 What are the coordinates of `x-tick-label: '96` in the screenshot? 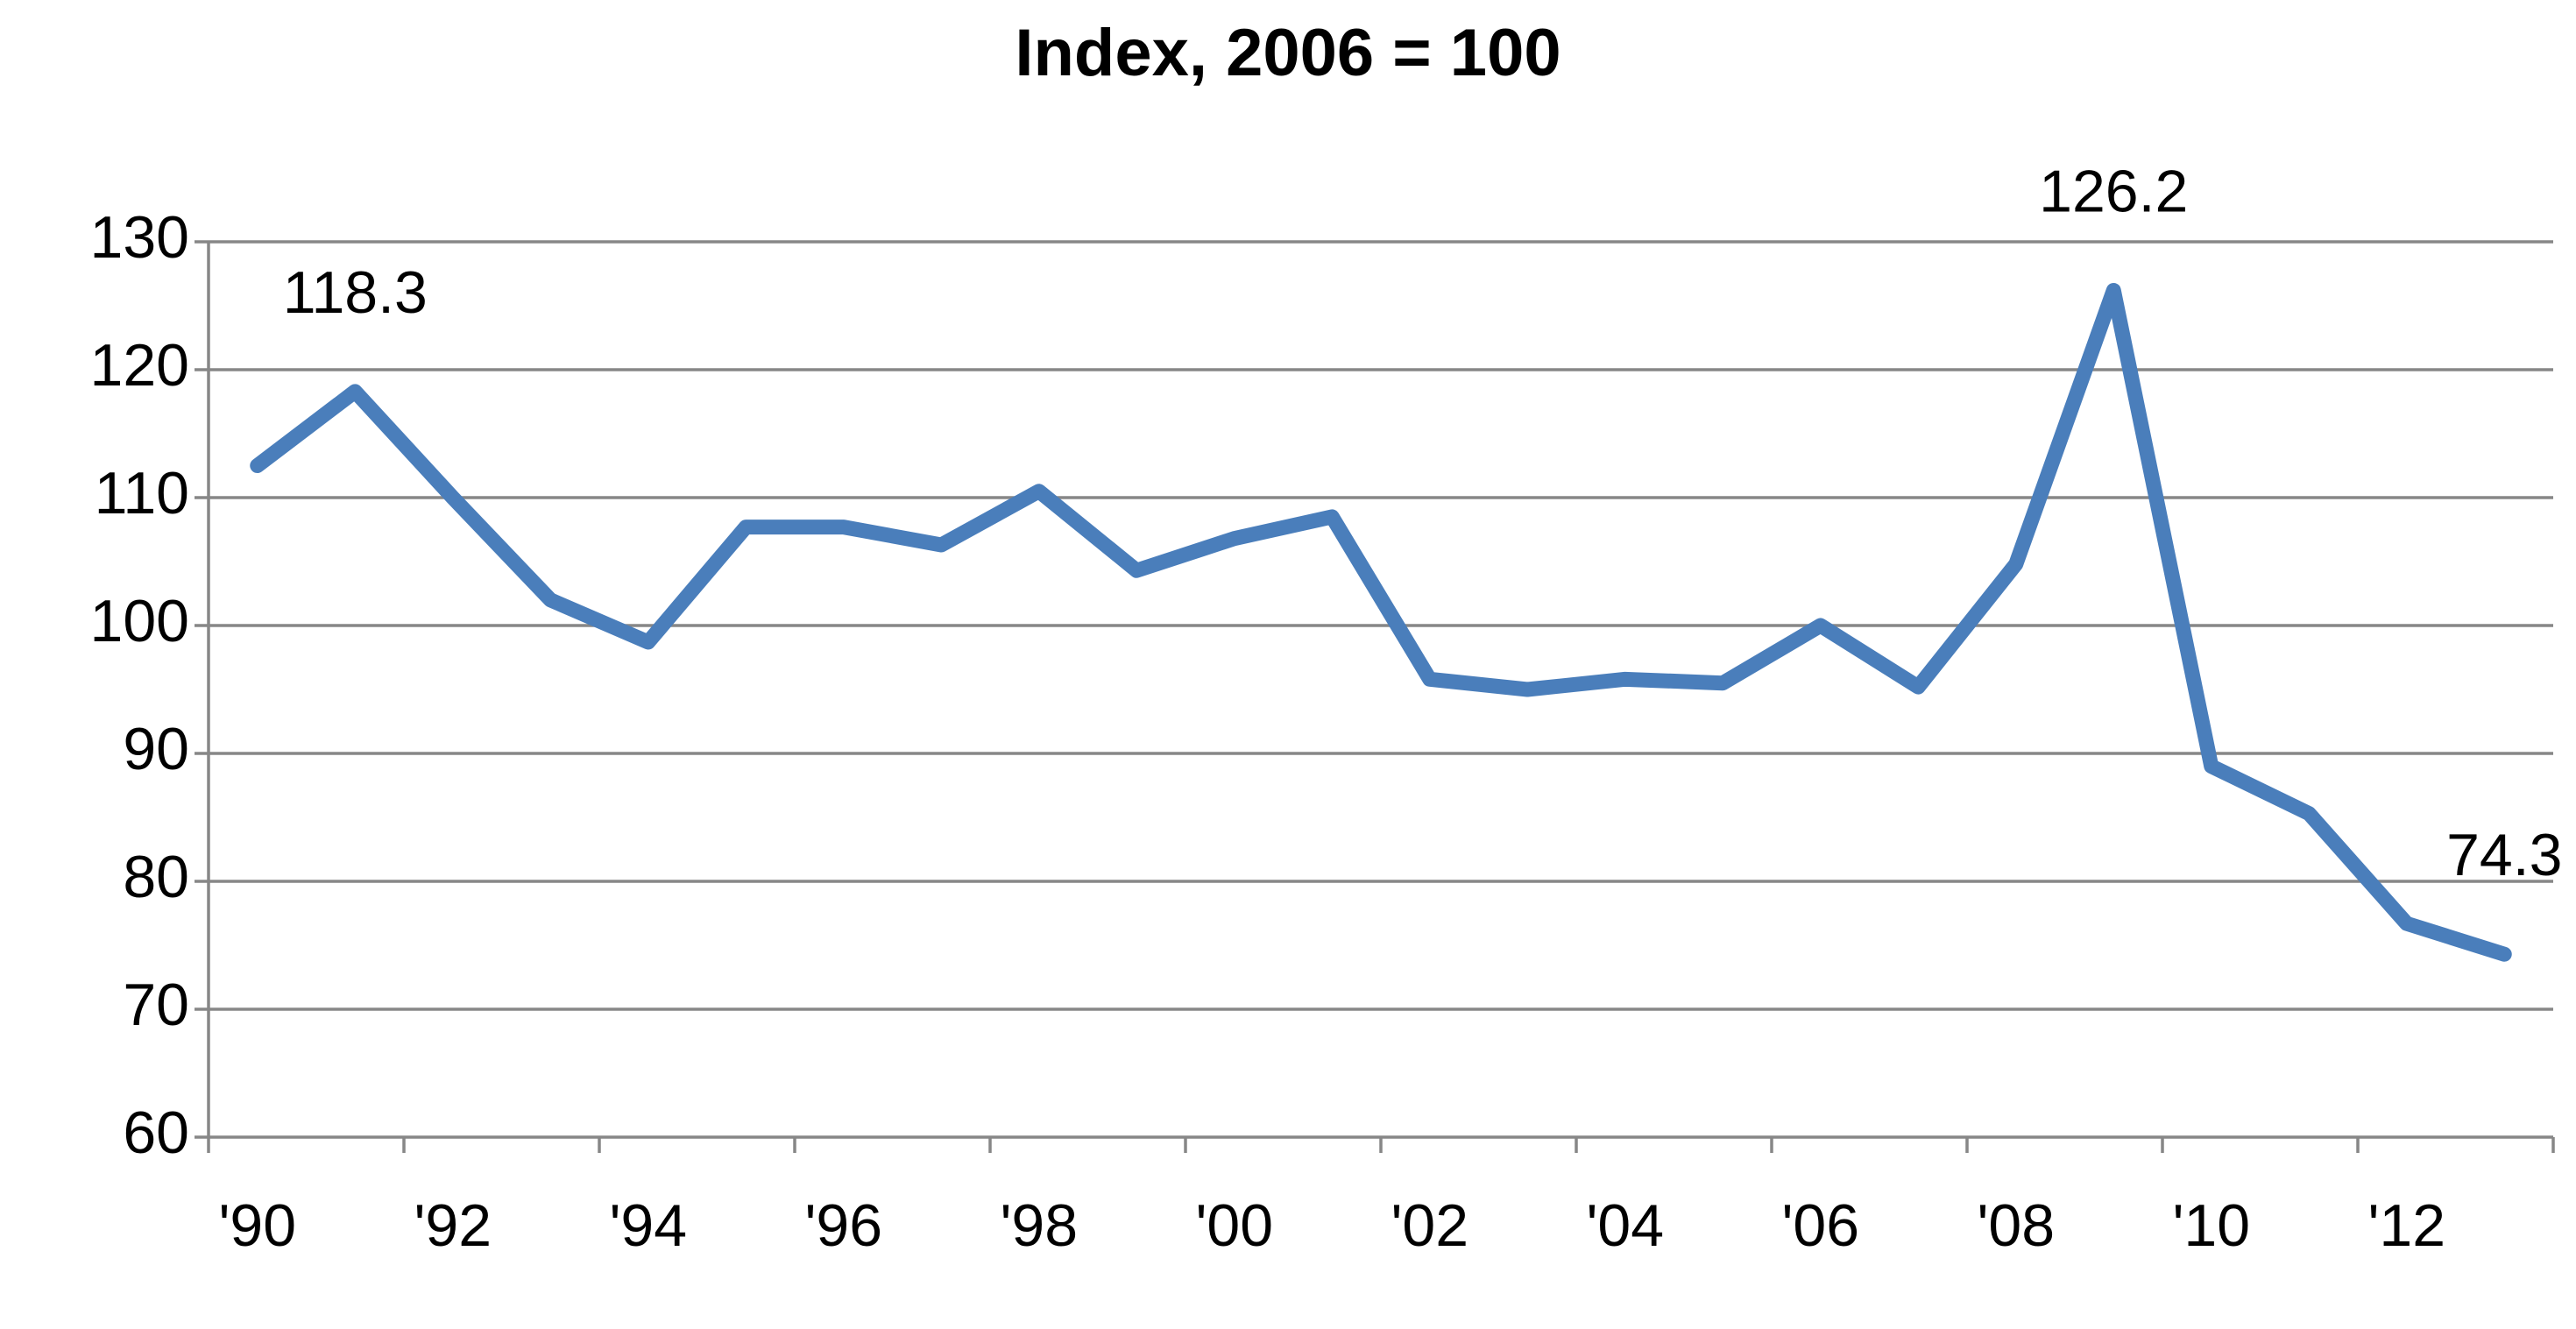 It's located at (843, 1225).